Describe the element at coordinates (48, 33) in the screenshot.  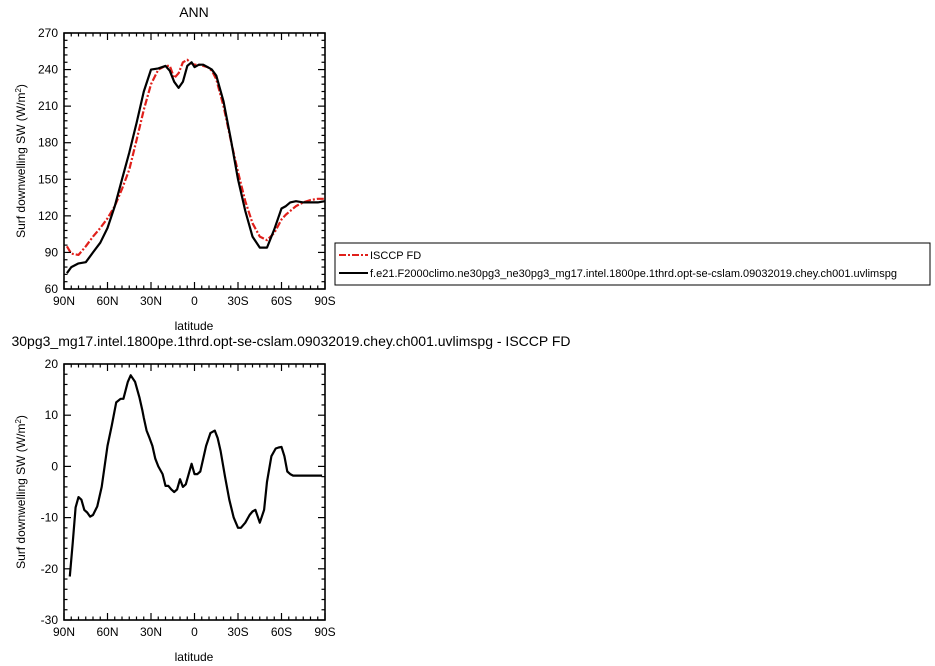
I see `y-tick-label: 270` at that location.